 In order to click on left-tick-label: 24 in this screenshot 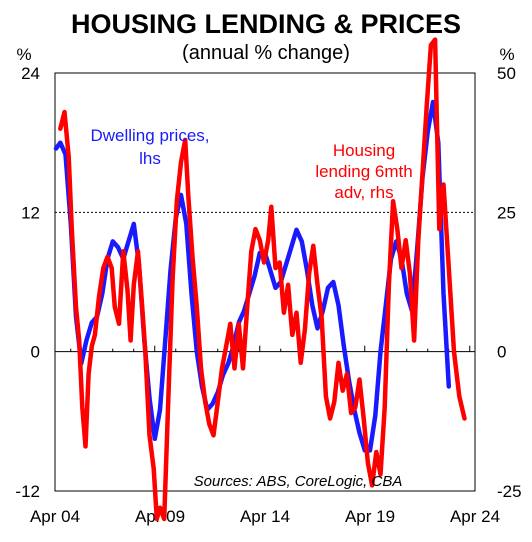, I will do `click(30, 73)`.